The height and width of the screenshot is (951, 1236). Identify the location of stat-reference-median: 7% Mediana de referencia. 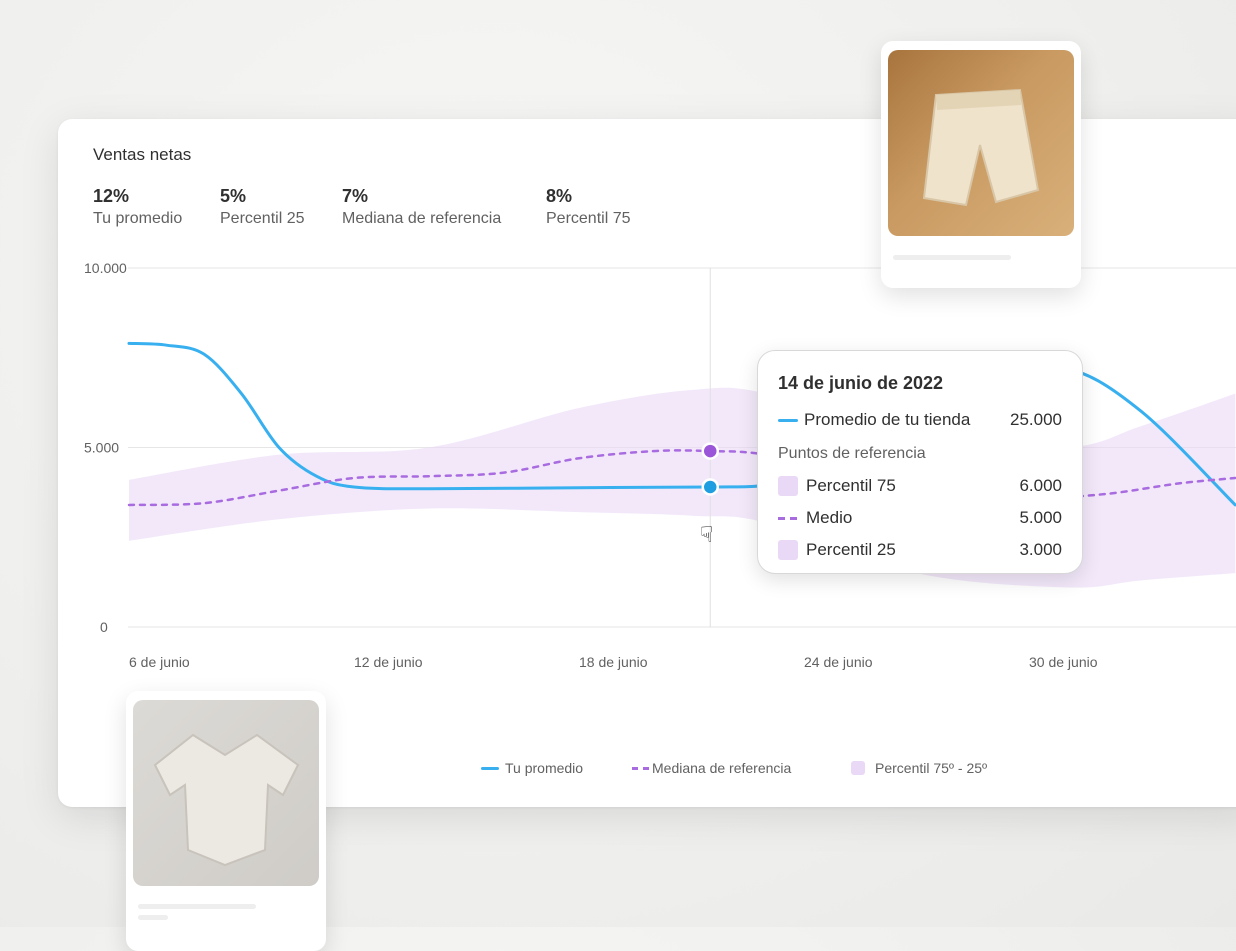
(421, 207).